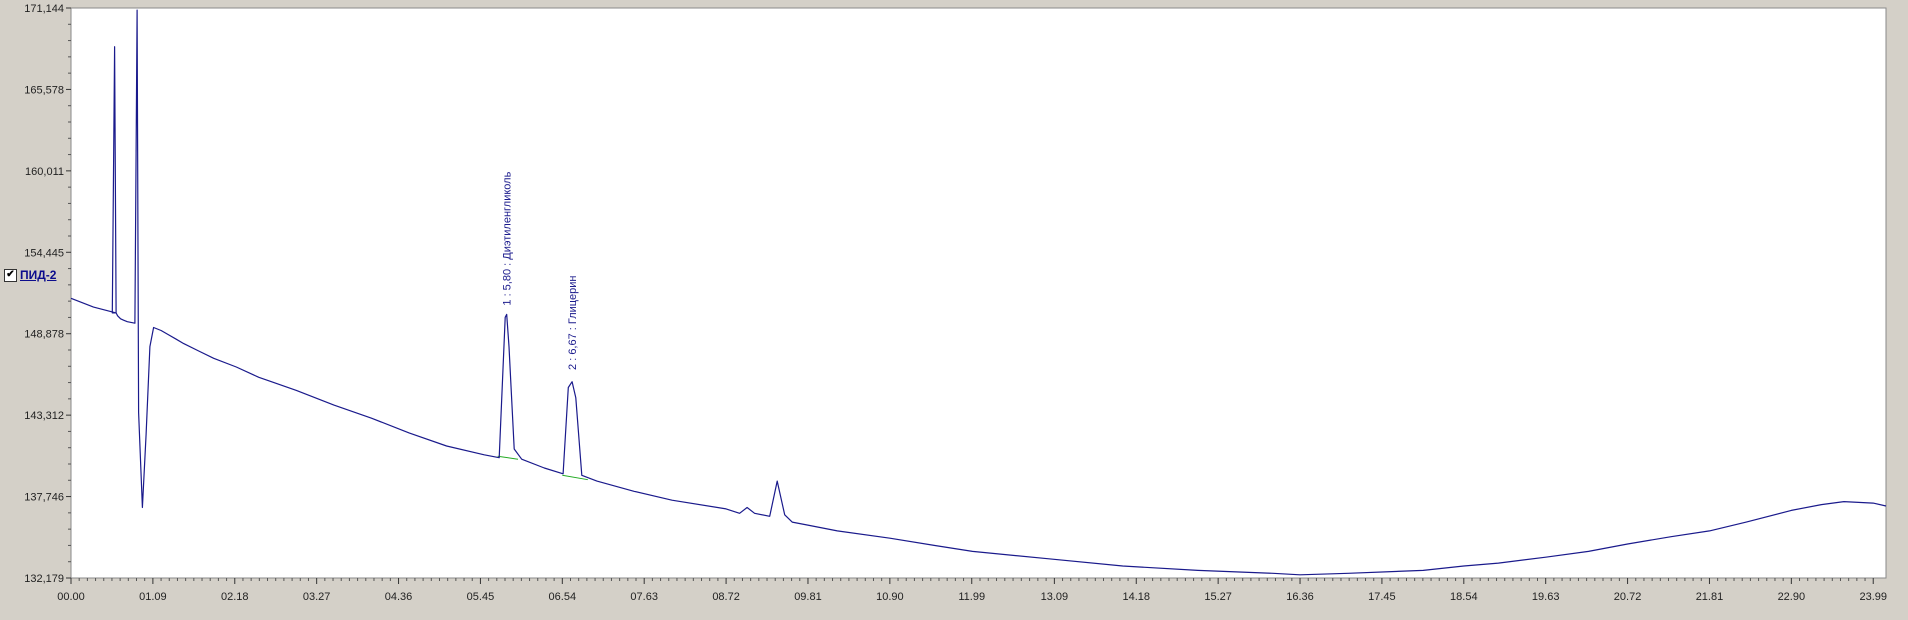 Image resolution: width=1908 pixels, height=620 pixels. I want to click on x-tick-label: 21.81, so click(1710, 597).